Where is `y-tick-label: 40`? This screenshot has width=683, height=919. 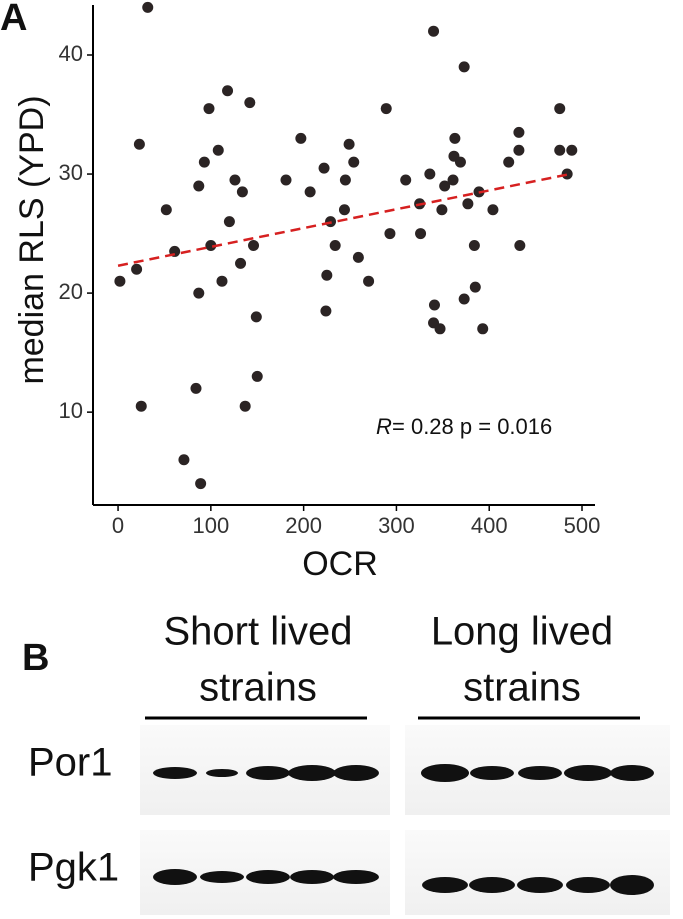 y-tick-label: 40 is located at coordinates (71, 53).